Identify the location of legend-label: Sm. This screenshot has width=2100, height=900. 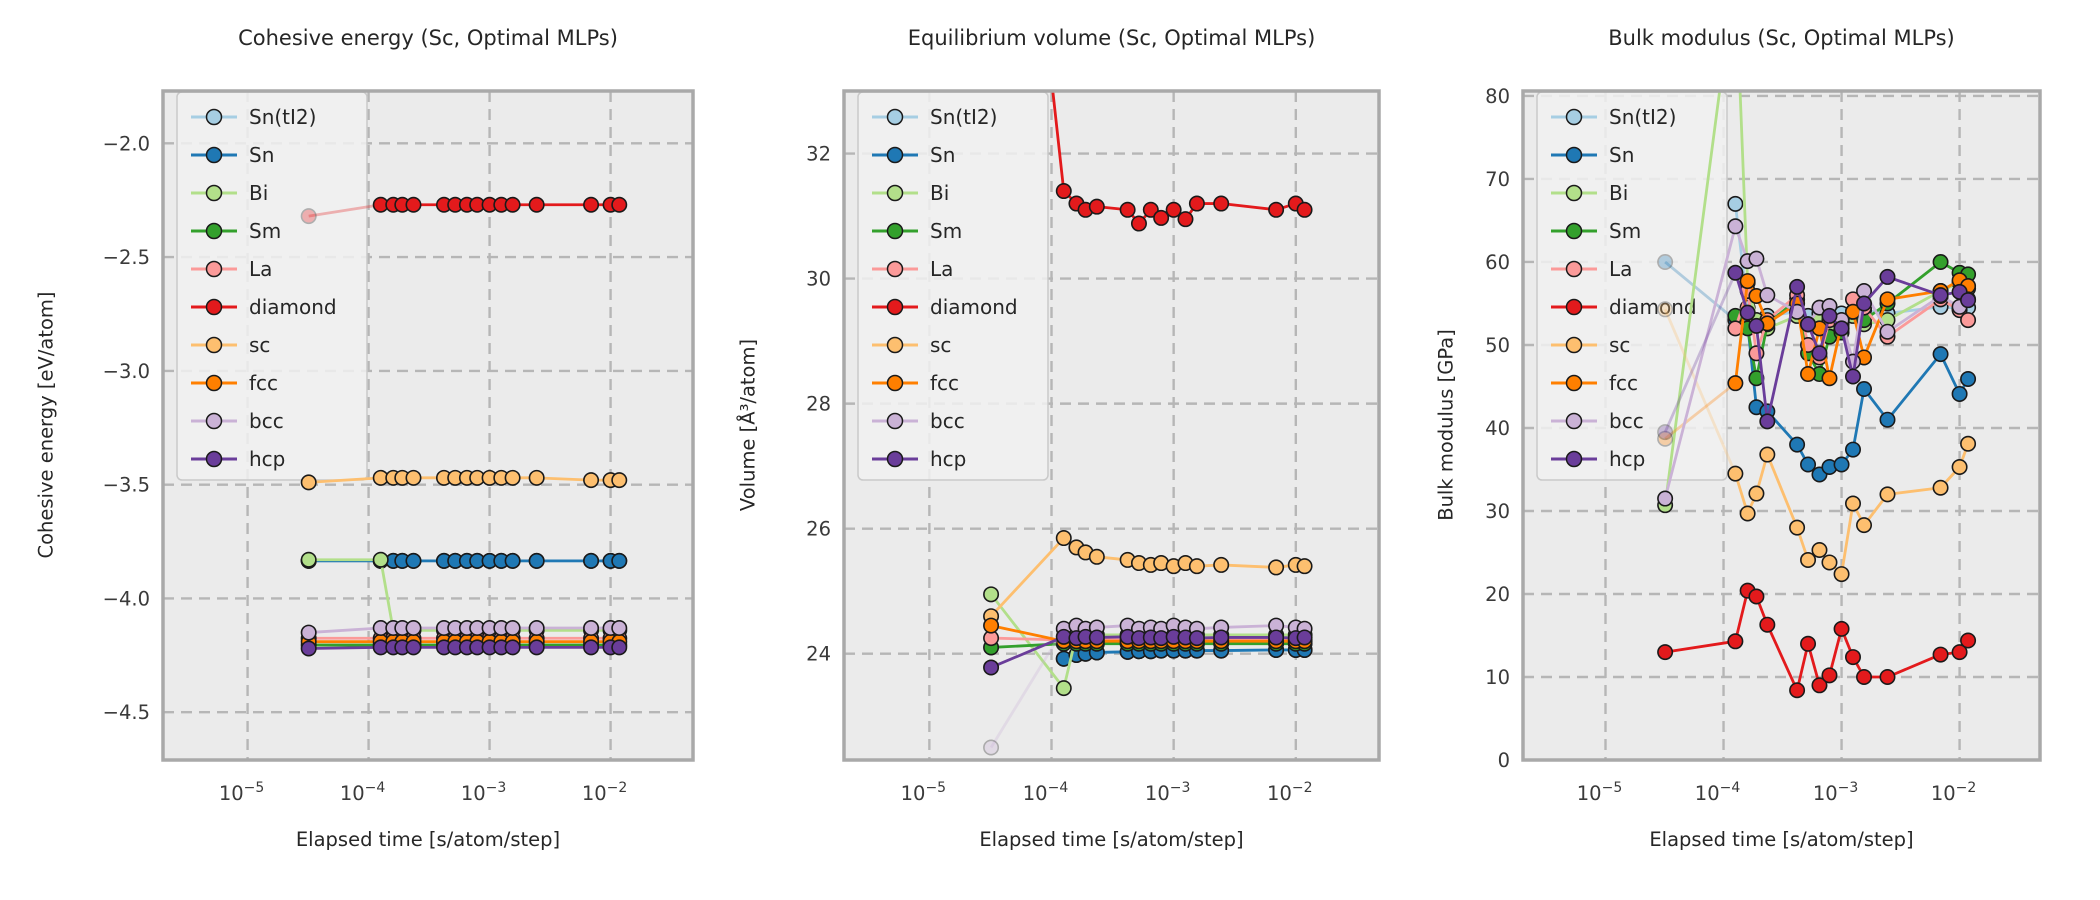
(265, 231).